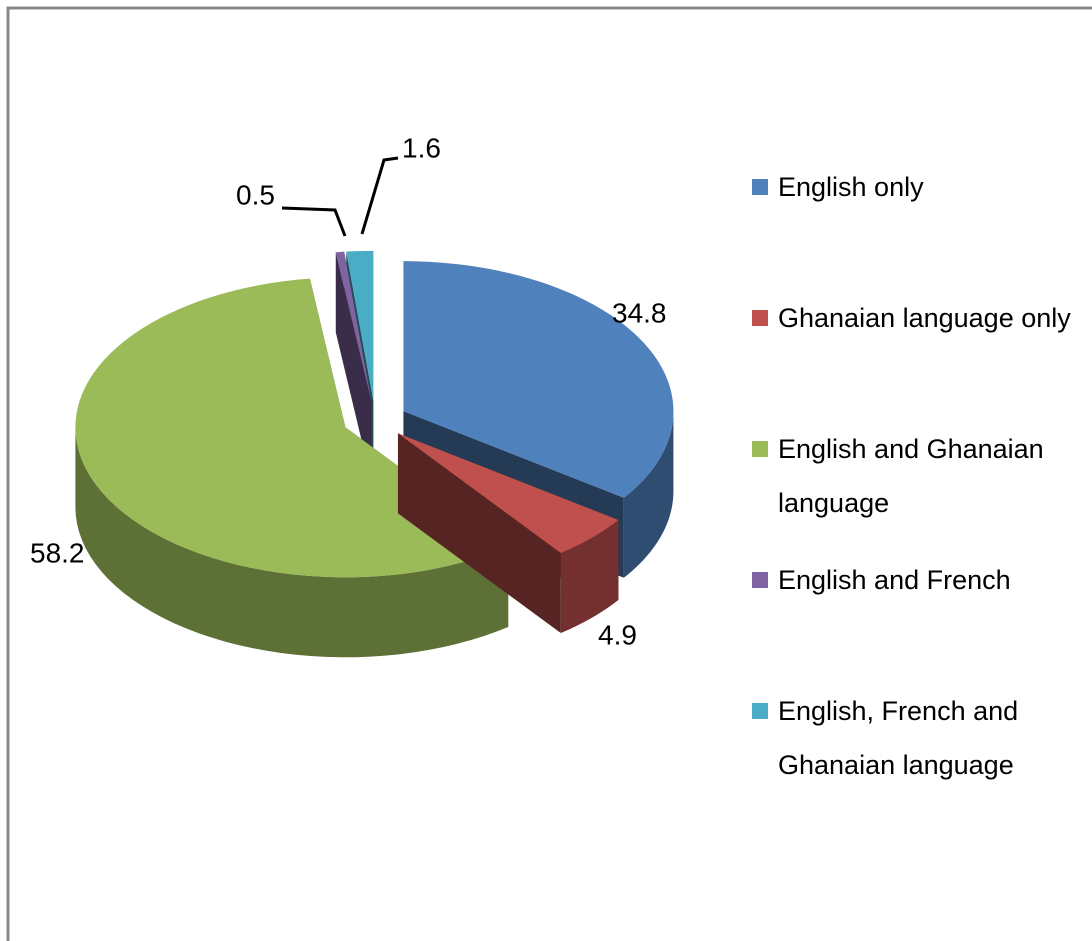  I want to click on legend-item: English and Ghanaian language, so click(912, 476).